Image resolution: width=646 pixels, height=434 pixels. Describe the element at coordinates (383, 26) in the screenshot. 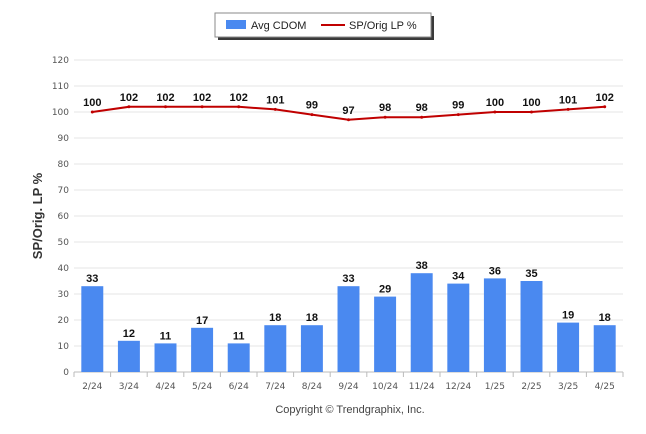

I see `legend-label: SP/Orig LP %` at that location.